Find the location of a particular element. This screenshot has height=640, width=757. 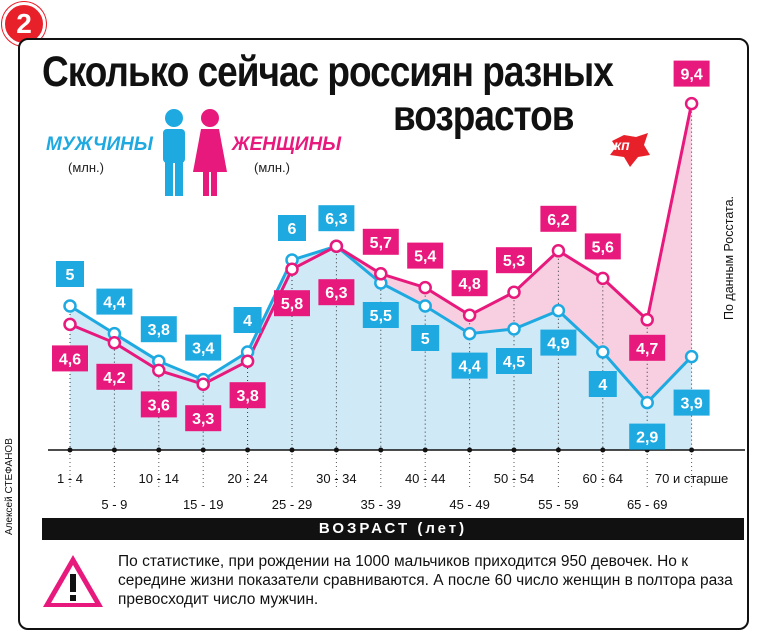

men-value-label: 4,5 is located at coordinates (514, 362).